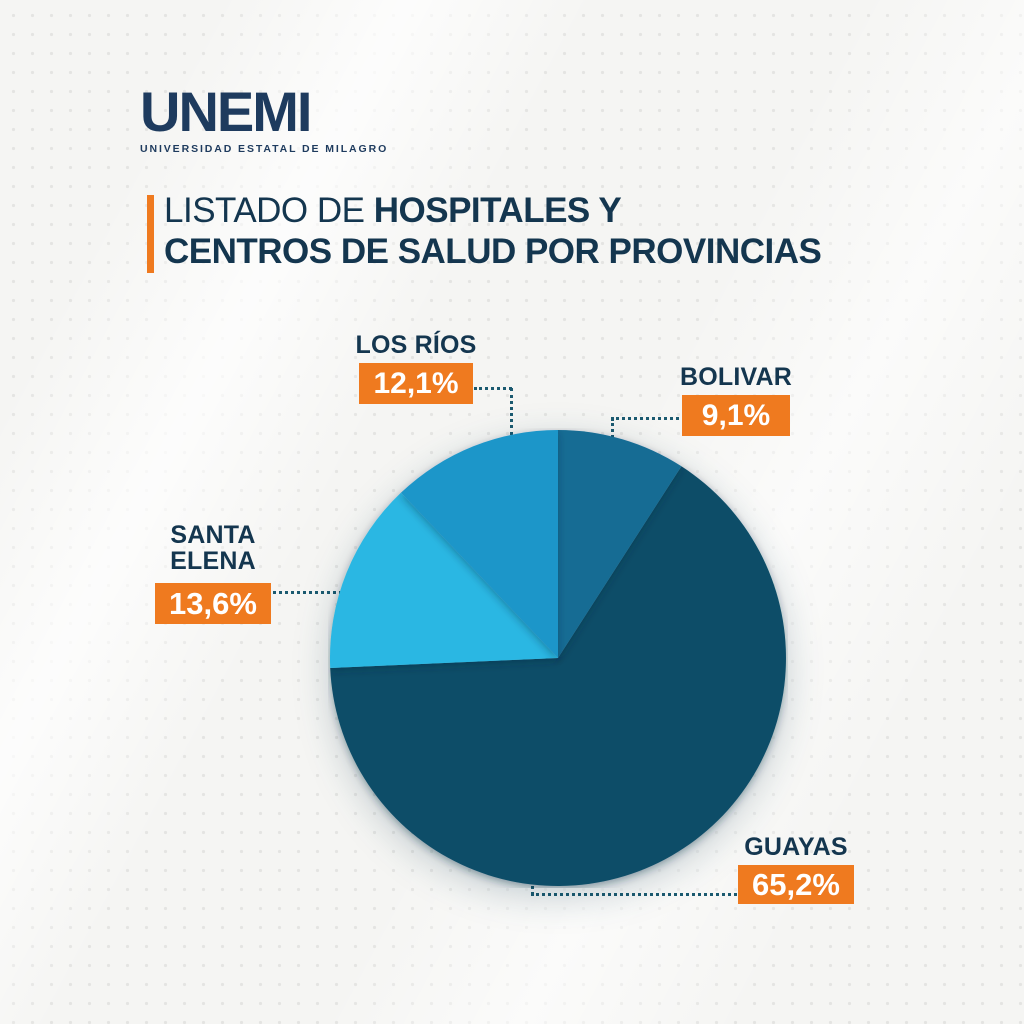 The image size is (1024, 1024). What do you see at coordinates (416, 383) in the screenshot?
I see `los-rios-value-badge: 12,1%` at bounding box center [416, 383].